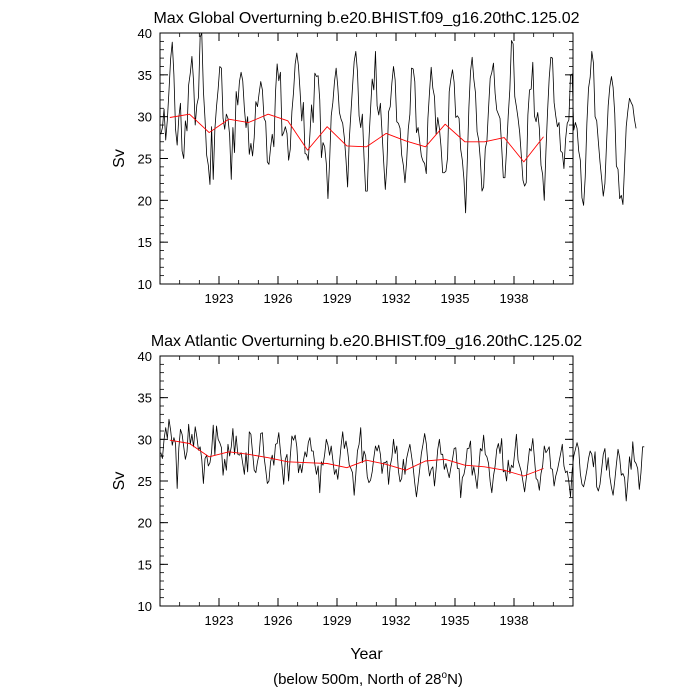 The height and width of the screenshot is (700, 700). I want to click on footer-note: (below 500m, North of 28oN), so click(368, 679).